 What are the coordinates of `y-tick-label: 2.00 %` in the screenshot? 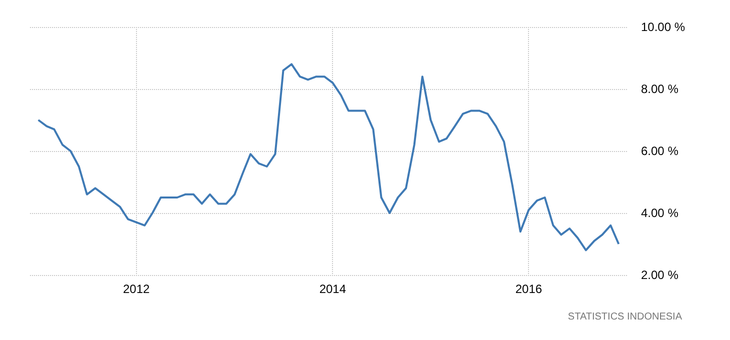 It's located at (660, 275).